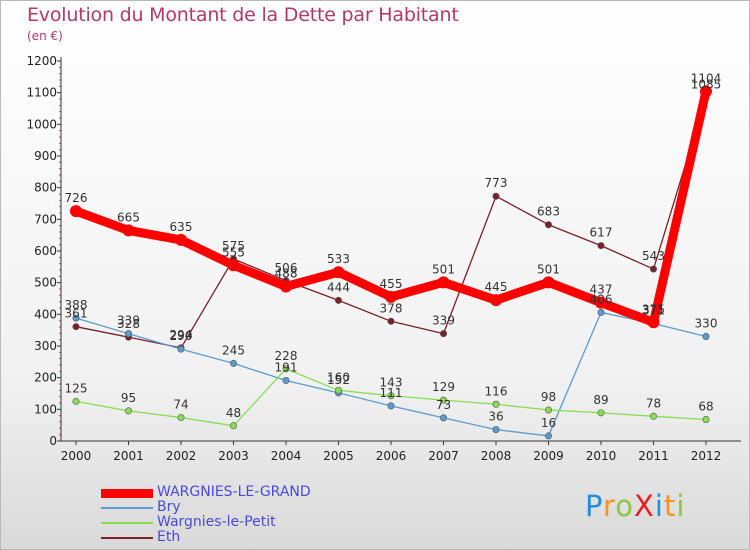 This screenshot has width=750, height=550. What do you see at coordinates (548, 456) in the screenshot?
I see `x-tick-label: 2009` at bounding box center [548, 456].